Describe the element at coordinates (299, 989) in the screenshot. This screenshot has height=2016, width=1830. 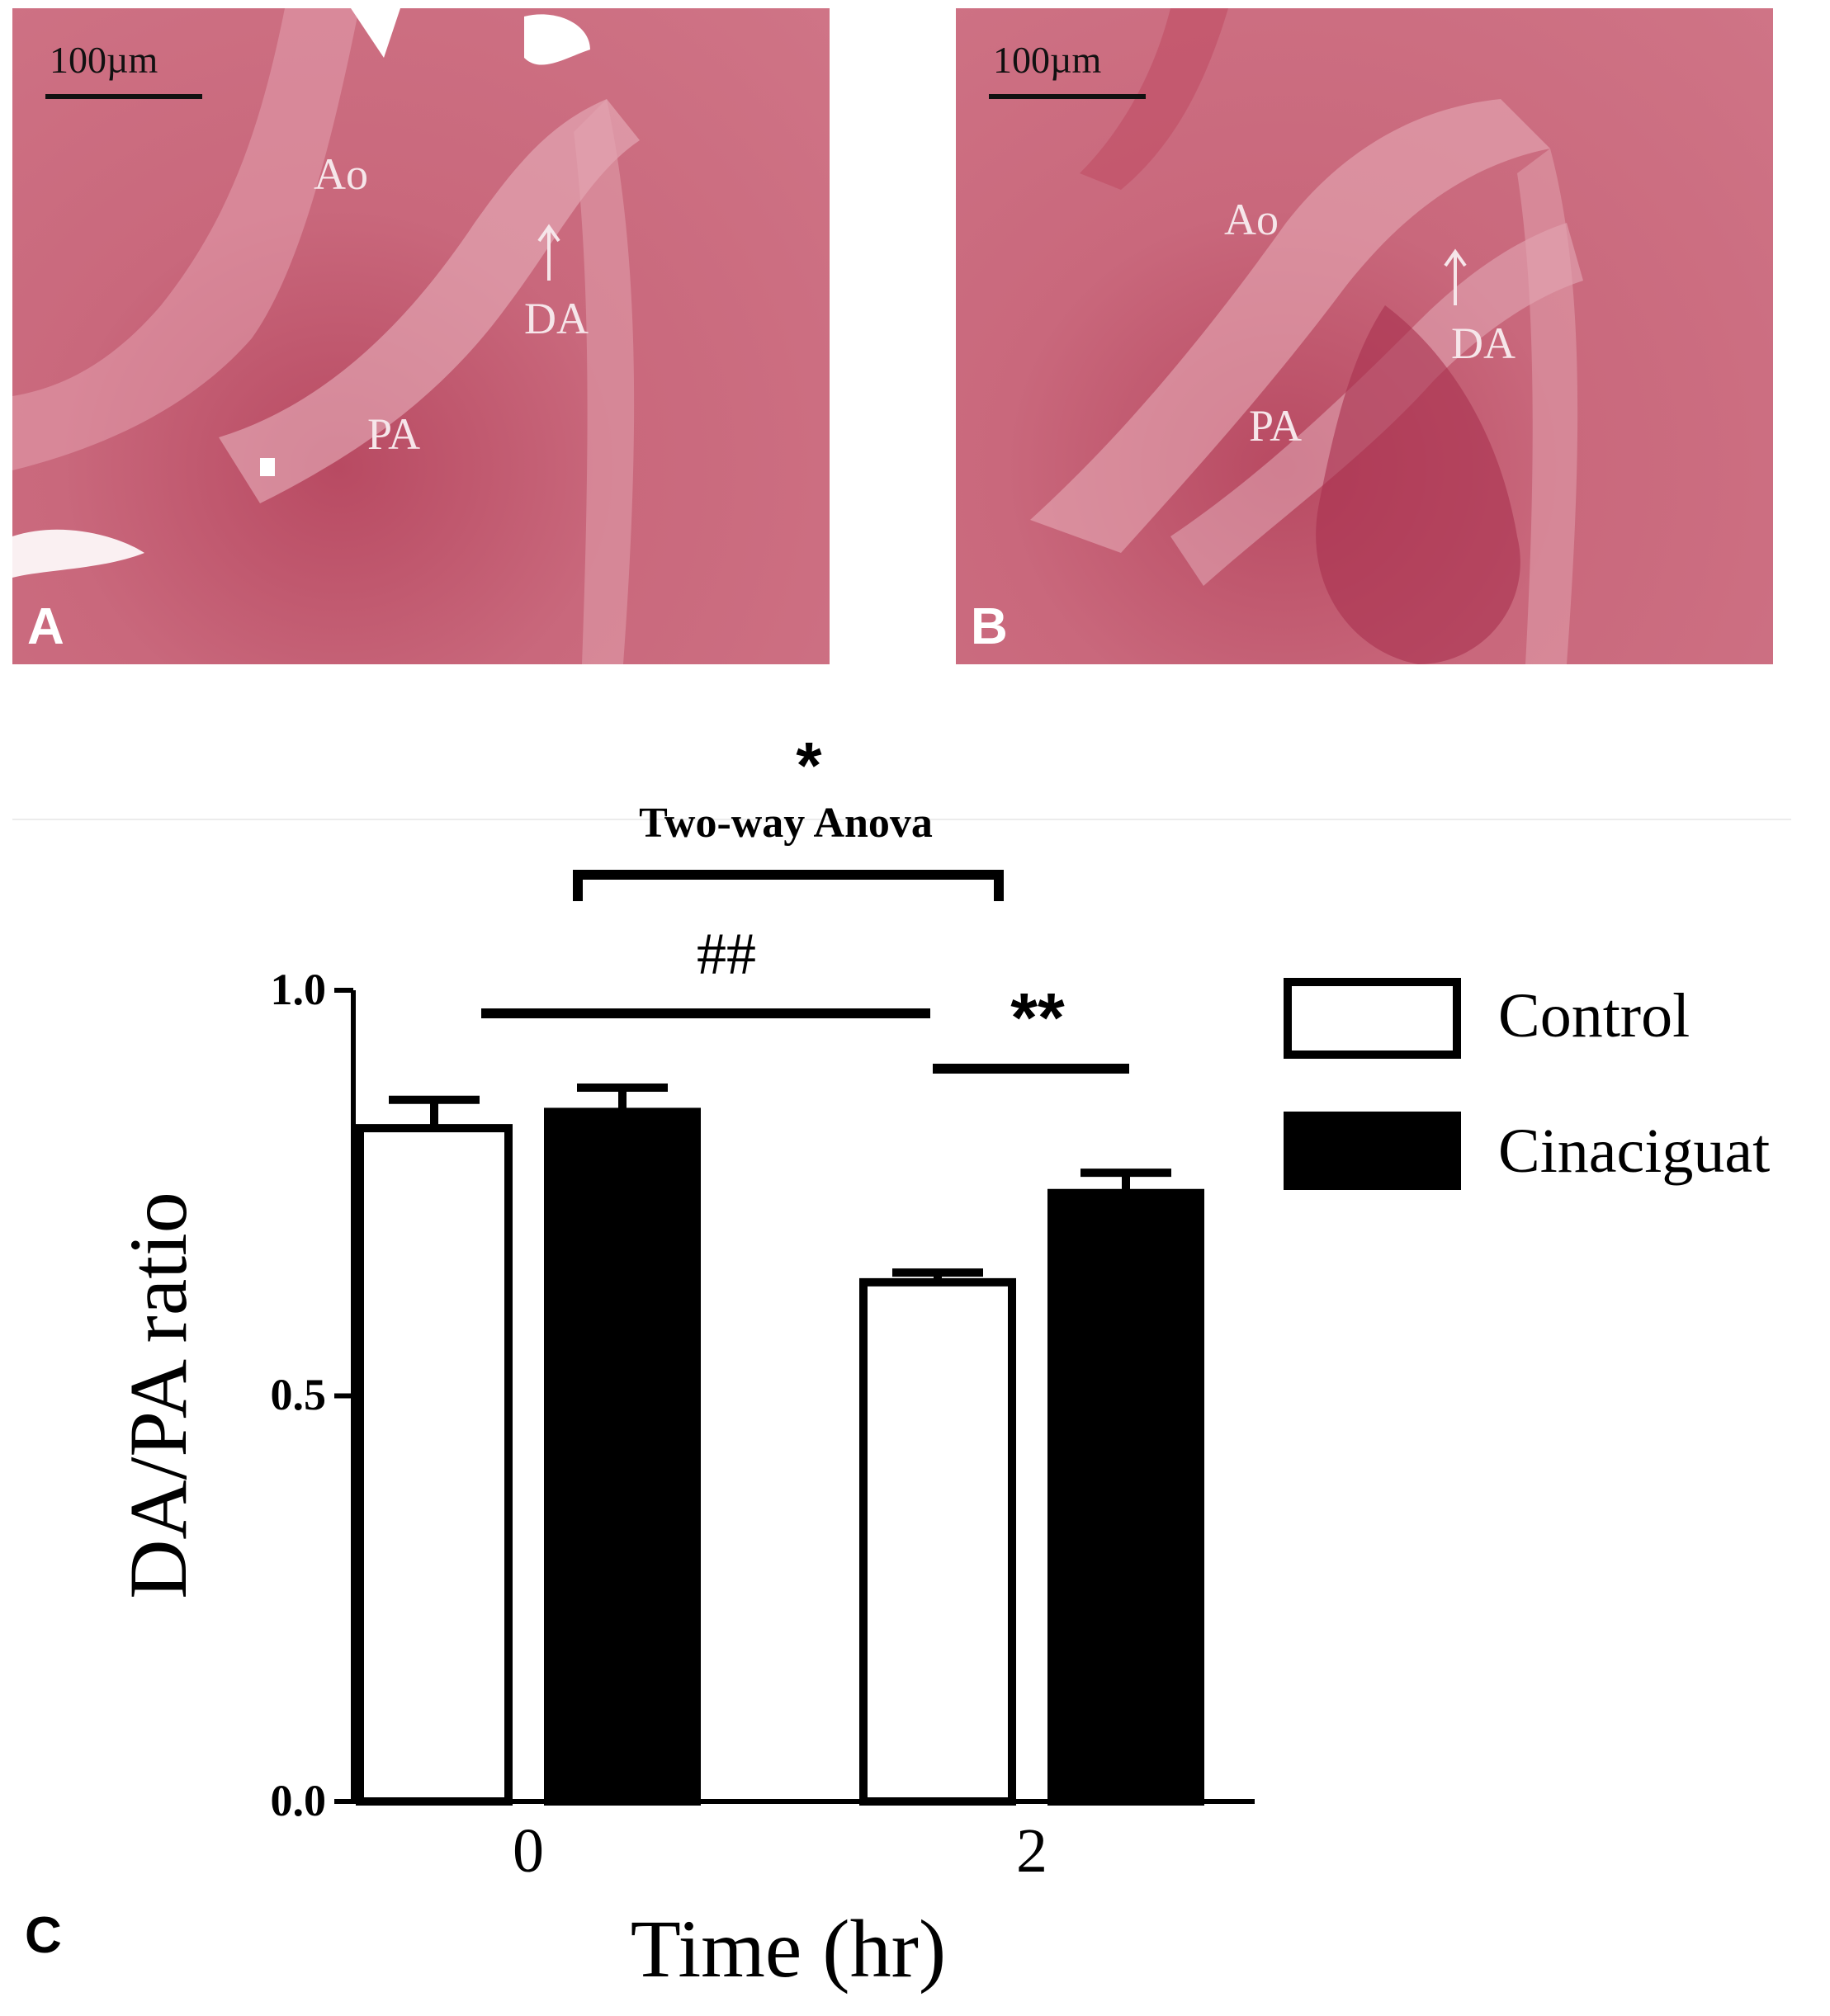
I see `y-tick-label-2: 1.0` at that location.